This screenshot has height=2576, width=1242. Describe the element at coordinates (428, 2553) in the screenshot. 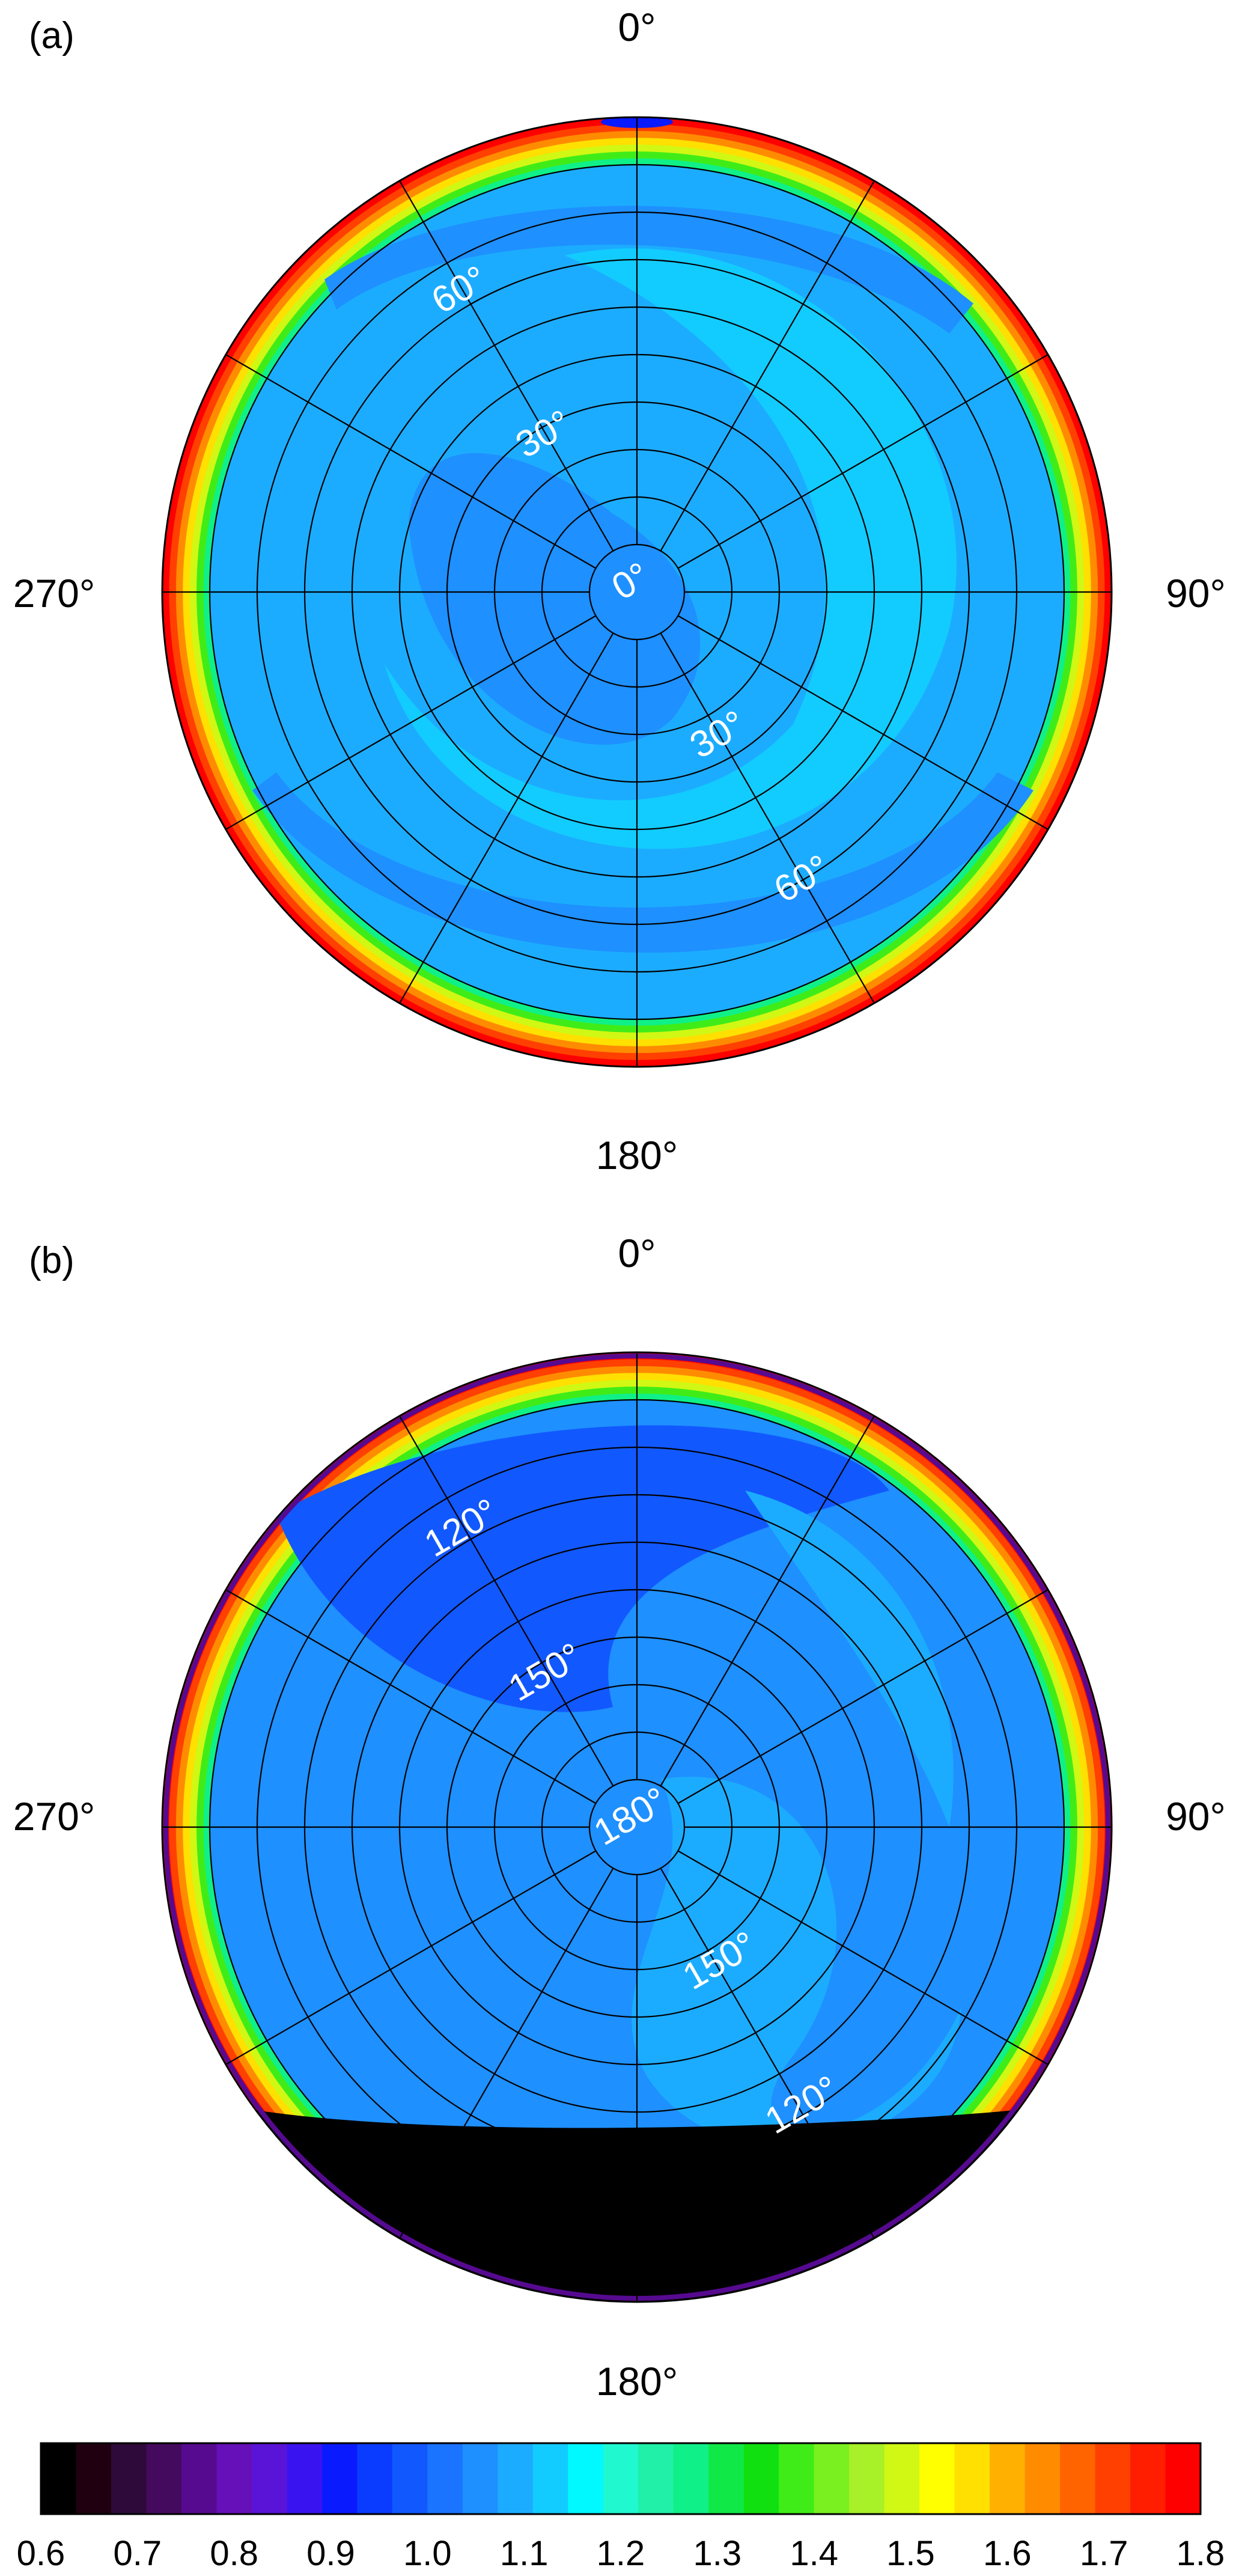

I see `colorbar-tick-label: 1.0` at that location.